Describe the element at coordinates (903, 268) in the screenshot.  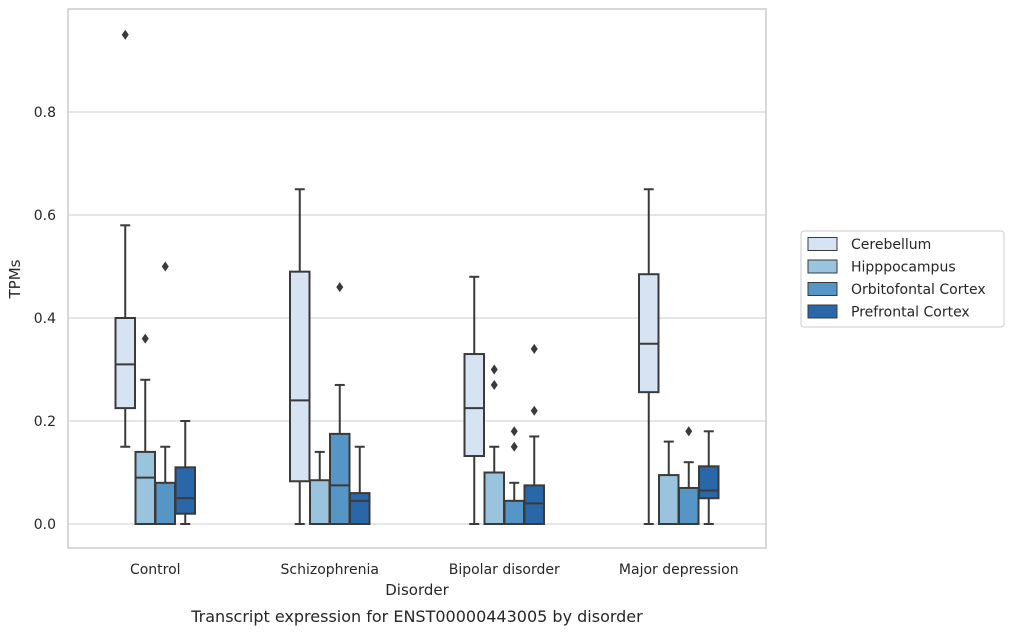
I see `legend-label: Hipppocampus` at that location.